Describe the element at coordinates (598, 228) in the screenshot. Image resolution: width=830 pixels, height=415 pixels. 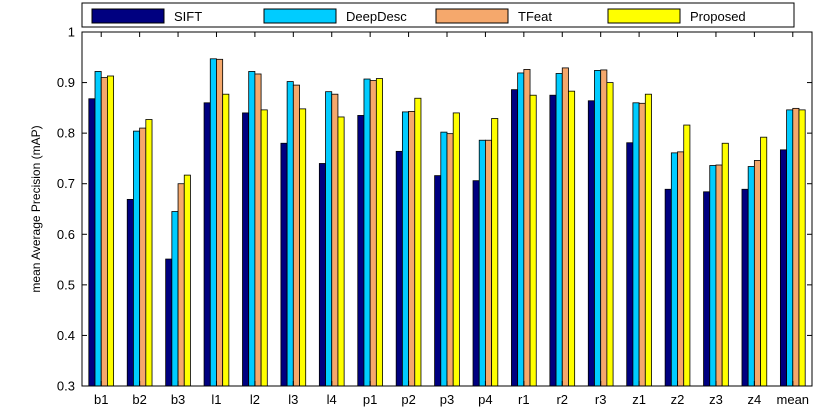
I see `bar-deepdesc-r3` at that location.